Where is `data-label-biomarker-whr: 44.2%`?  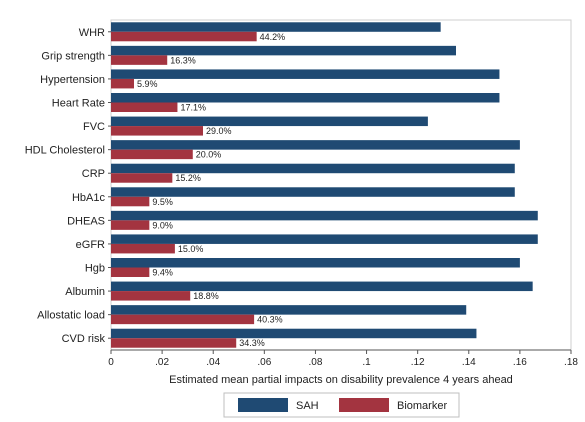
data-label-biomarker-whr: 44.2% is located at coordinates (273, 37).